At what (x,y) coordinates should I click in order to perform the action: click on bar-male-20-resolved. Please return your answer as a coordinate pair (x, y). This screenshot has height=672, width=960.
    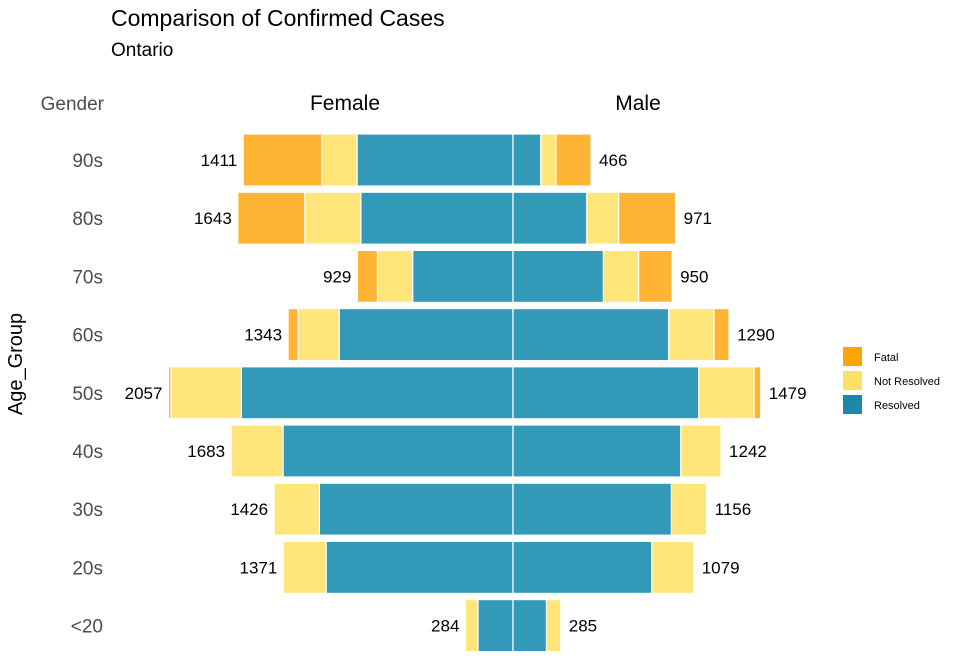
    Looking at the image, I should click on (530, 625).